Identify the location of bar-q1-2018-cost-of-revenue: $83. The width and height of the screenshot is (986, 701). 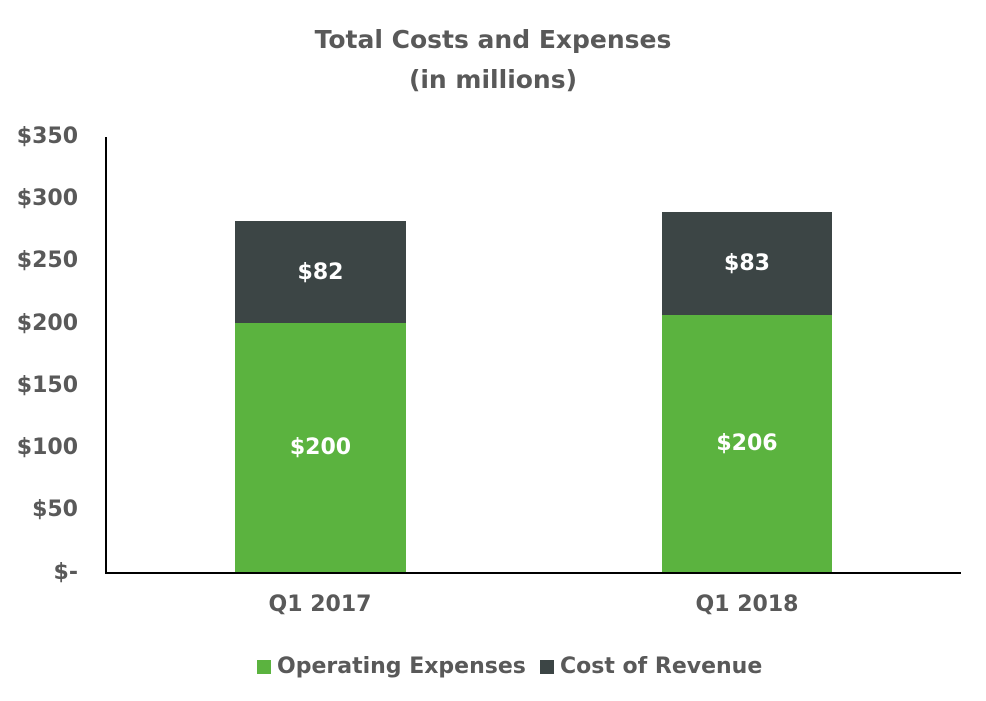
(747, 263).